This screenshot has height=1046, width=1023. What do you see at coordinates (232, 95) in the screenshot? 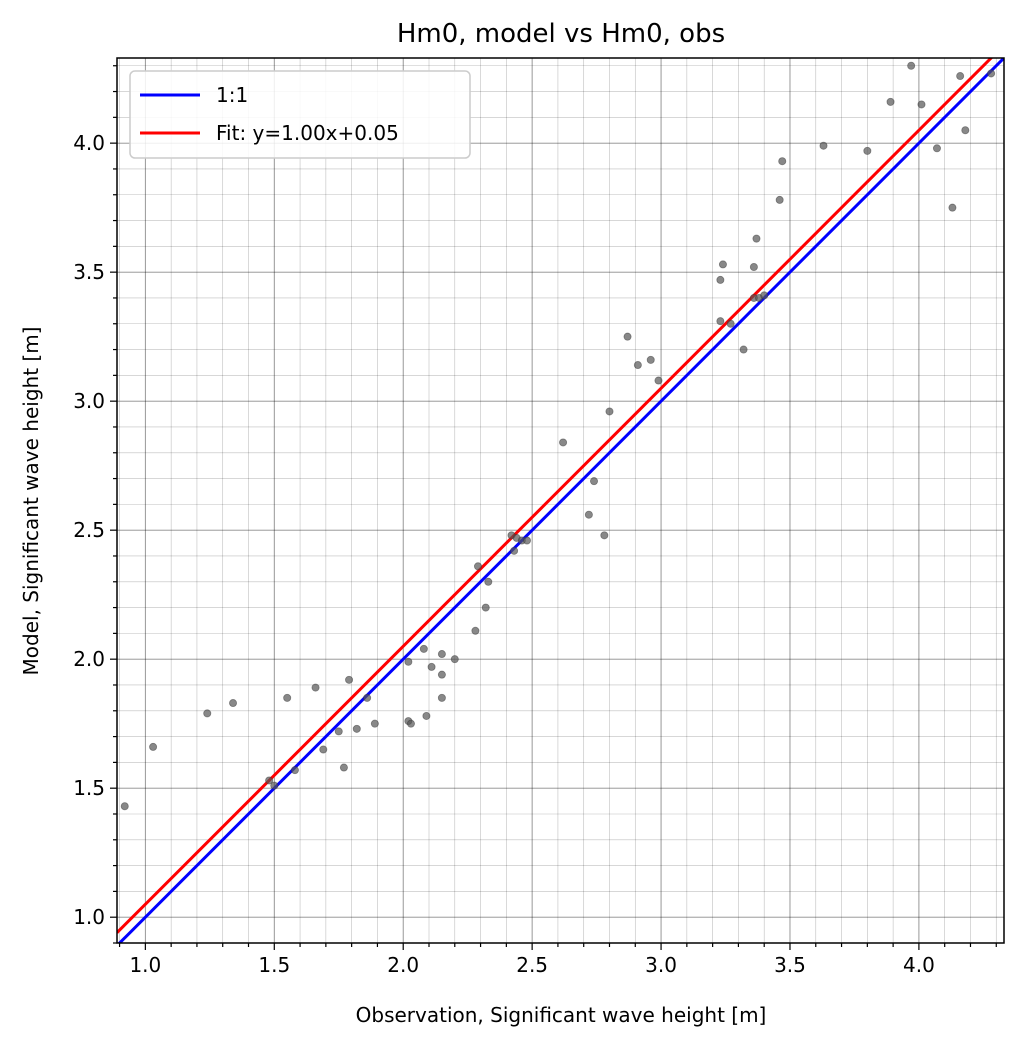
I see `legend-label-1to1: 1:1` at bounding box center [232, 95].